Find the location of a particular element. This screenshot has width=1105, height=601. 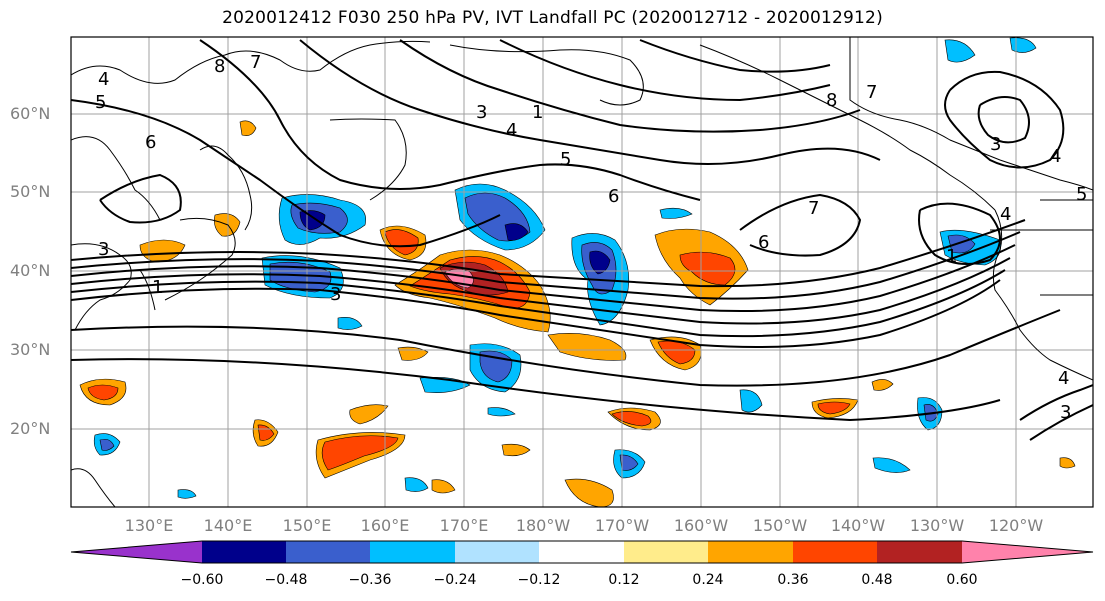

colorbar is located at coordinates (582, 552).